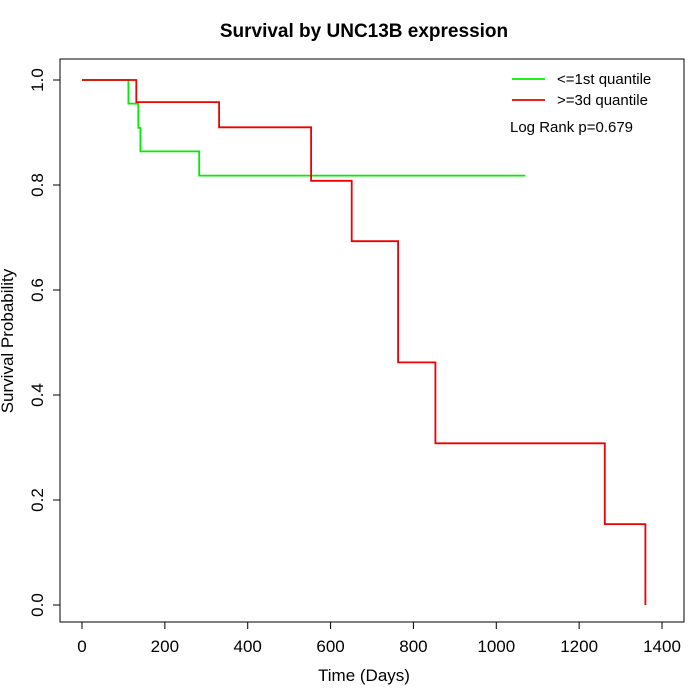  Describe the element at coordinates (581, 90) in the screenshot. I see `legend: <=1st quantile >=3d quantile` at that location.